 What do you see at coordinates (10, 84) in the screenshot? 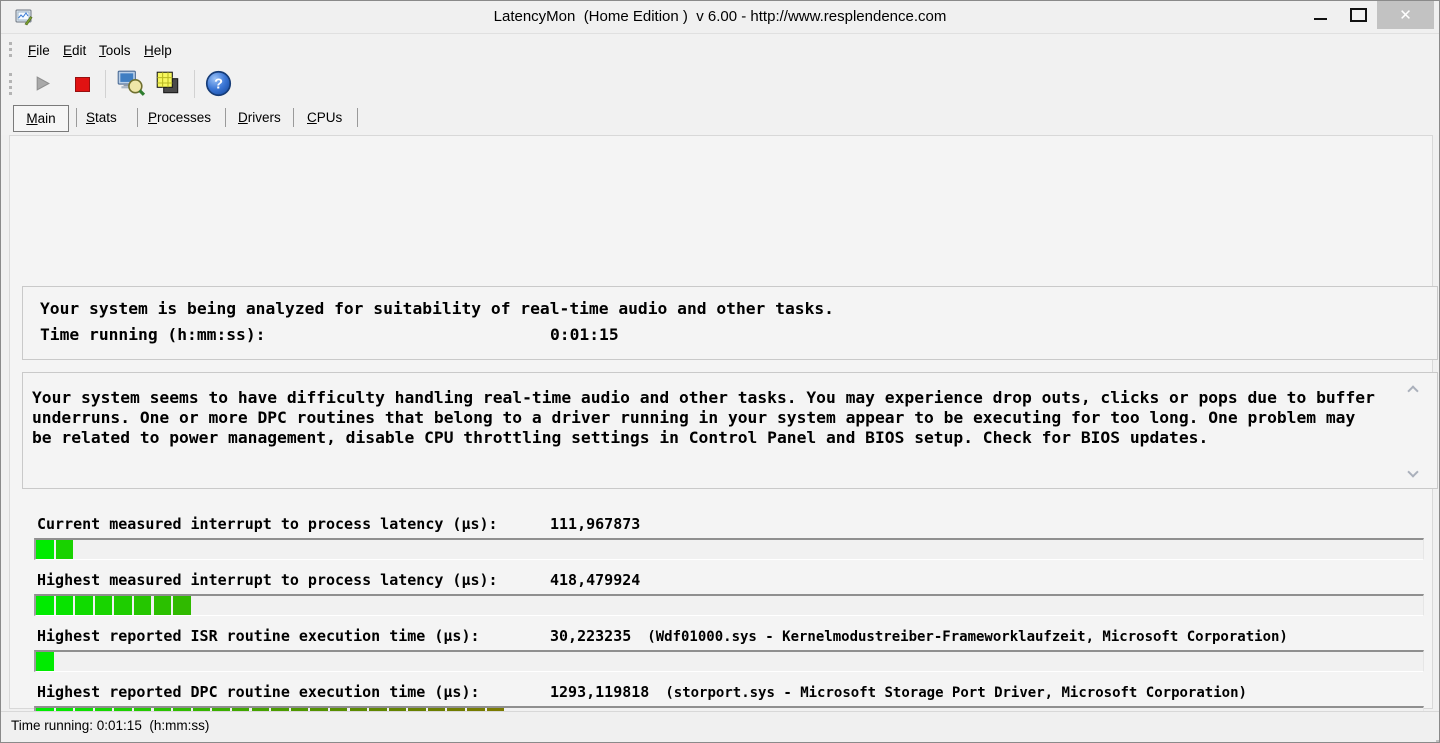
I see `toolbar-gripper` at bounding box center [10, 84].